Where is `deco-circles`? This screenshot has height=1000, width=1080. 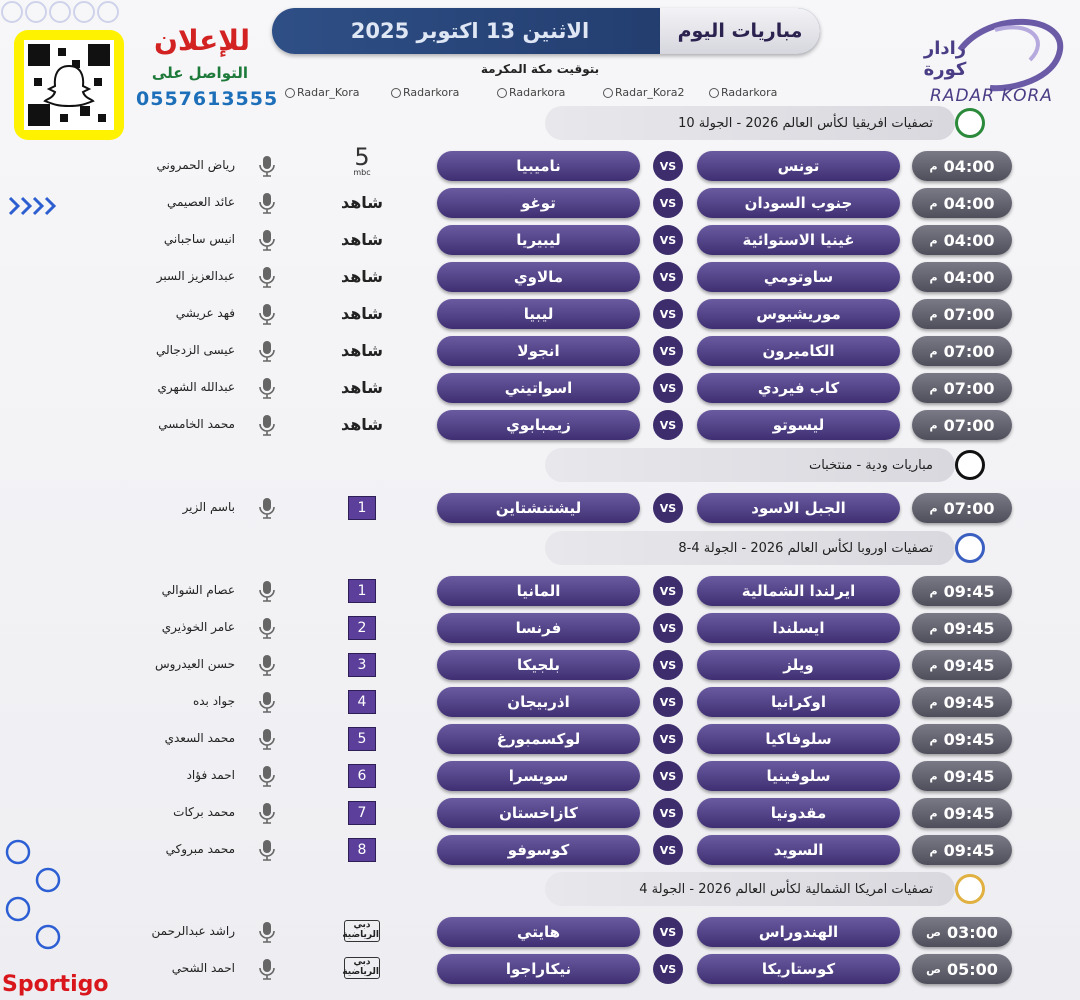 deco-circles is located at coordinates (60, 12).